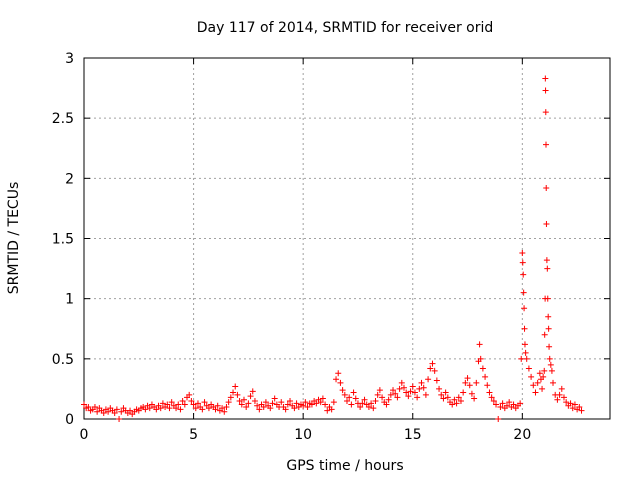 This screenshot has width=640, height=480. Describe the element at coordinates (413, 435) in the screenshot. I see `x-tick-label: 15` at that location.